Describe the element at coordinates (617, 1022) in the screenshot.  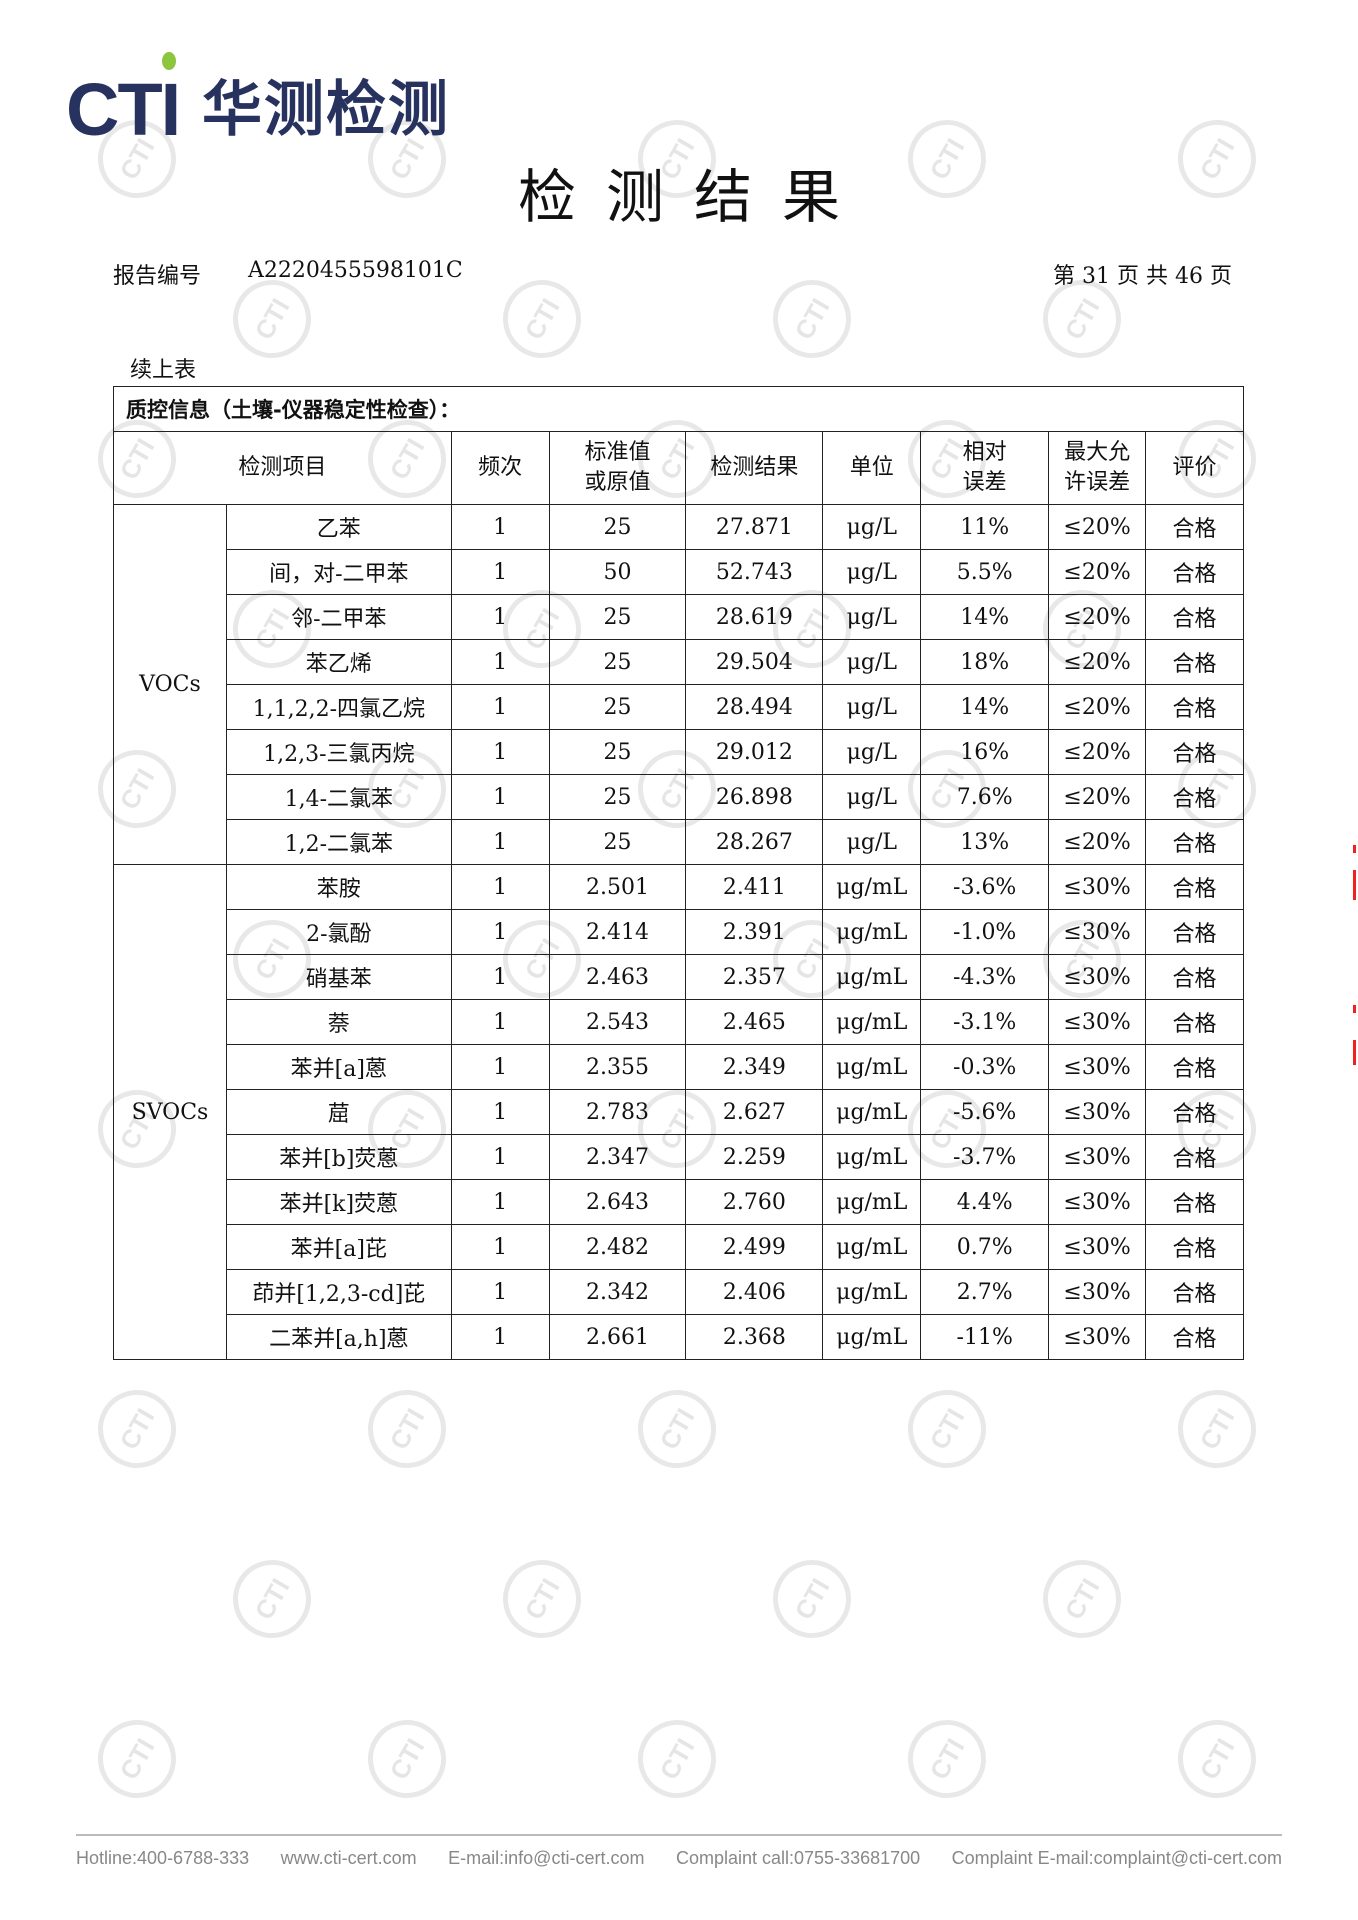
I see `cell-standard-value: 2.543` at that location.